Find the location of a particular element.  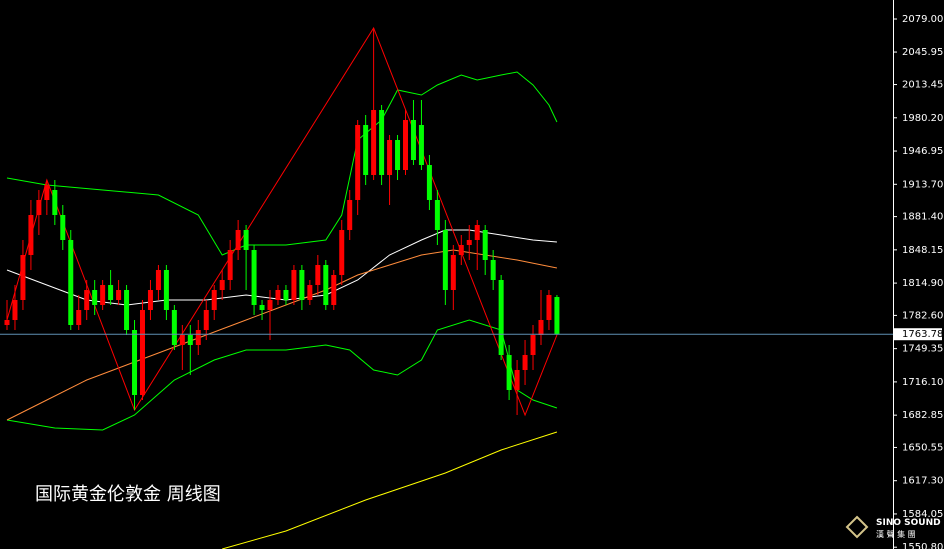

y-tick-label: 1980.20 is located at coordinates (922, 118).